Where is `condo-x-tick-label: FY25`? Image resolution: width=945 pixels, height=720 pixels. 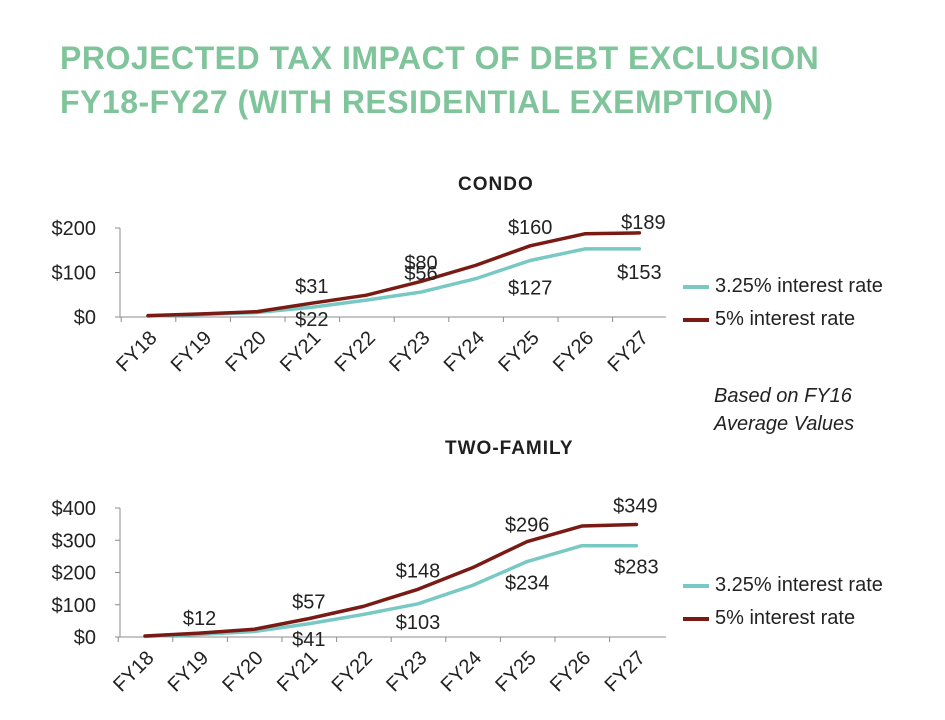 condo-x-tick-label: FY25 is located at coordinates (518, 351).